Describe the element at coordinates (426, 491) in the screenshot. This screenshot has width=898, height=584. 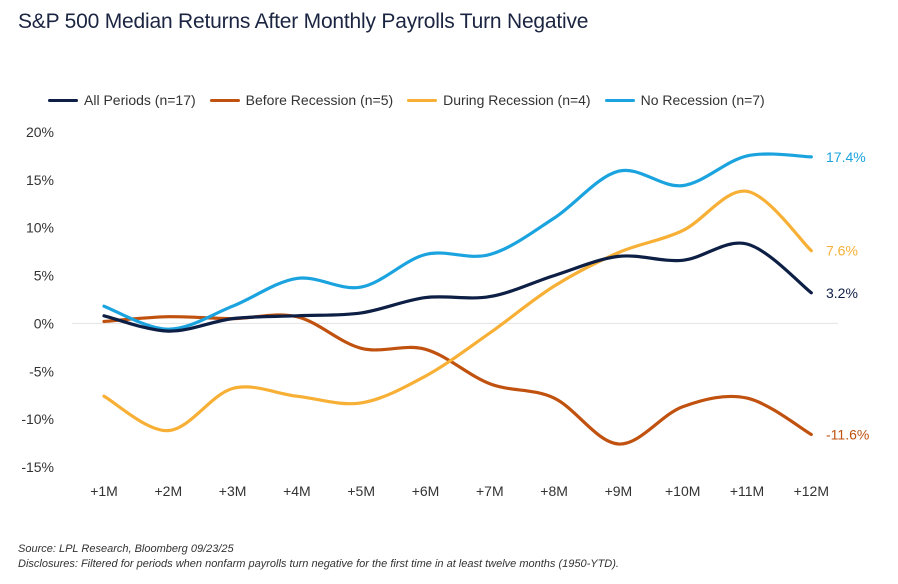
I see `x-tick-label: +6M` at that location.